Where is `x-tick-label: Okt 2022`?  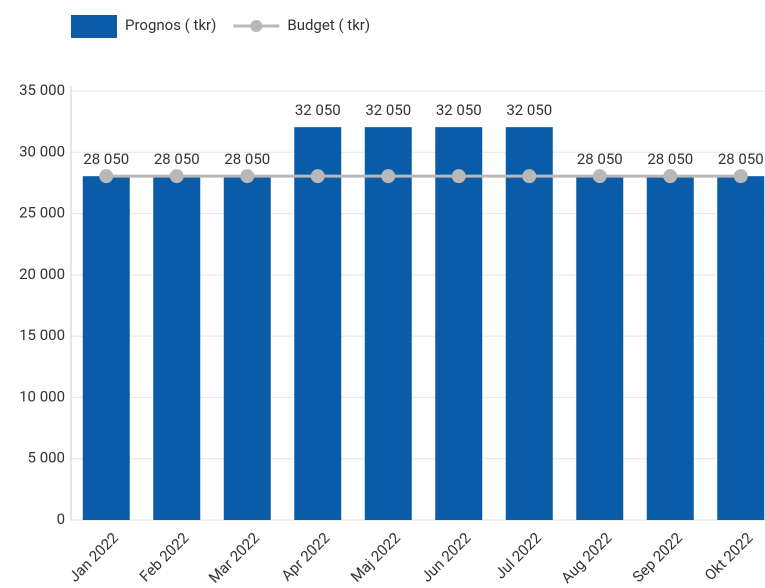
x-tick-label: Okt 2022 is located at coordinates (728, 556).